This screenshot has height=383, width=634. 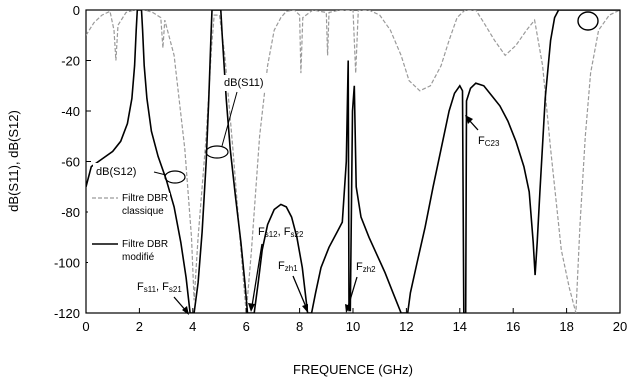 I want to click on legend: Filtre DBR classique Filtre DBR modifié, so click(x=129, y=229).